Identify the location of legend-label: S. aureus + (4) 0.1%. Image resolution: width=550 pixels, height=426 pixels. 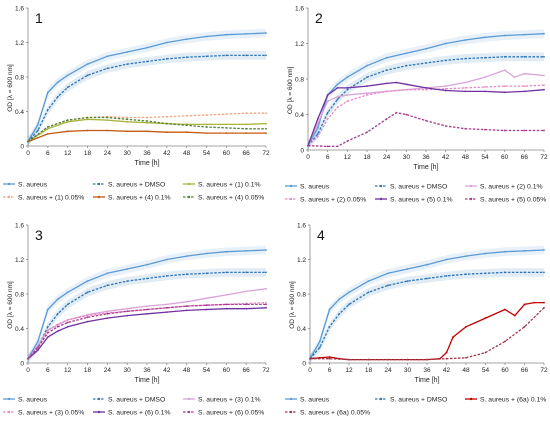
(139, 198).